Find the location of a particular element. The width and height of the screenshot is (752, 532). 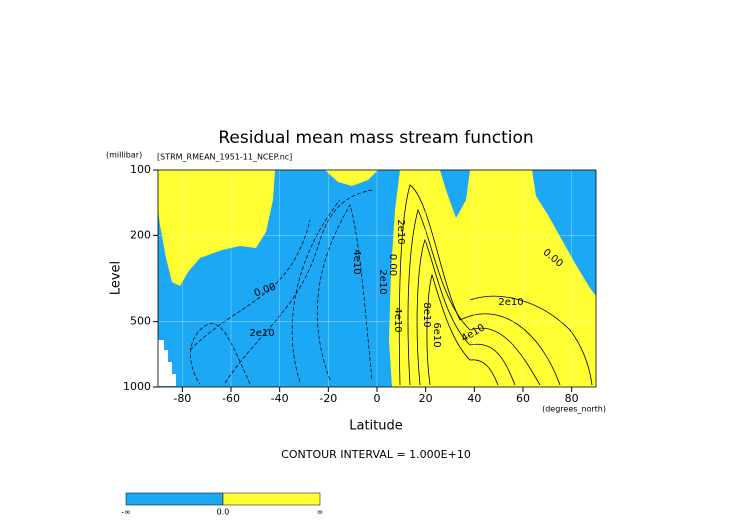

x-tick-label: -60 is located at coordinates (231, 398).